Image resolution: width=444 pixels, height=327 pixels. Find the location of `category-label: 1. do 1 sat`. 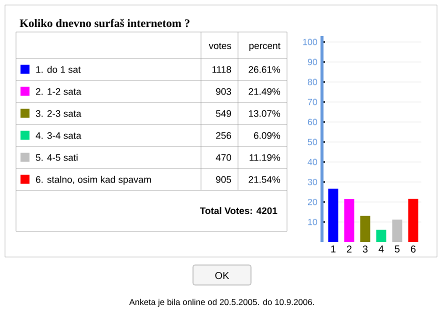

category-label: 1. do 1 sat is located at coordinates (58, 69).